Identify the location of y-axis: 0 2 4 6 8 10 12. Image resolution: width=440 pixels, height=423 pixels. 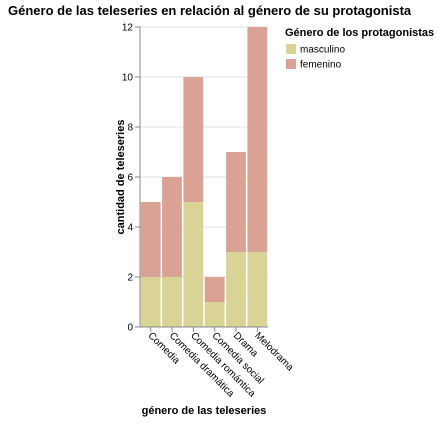
(131, 178).